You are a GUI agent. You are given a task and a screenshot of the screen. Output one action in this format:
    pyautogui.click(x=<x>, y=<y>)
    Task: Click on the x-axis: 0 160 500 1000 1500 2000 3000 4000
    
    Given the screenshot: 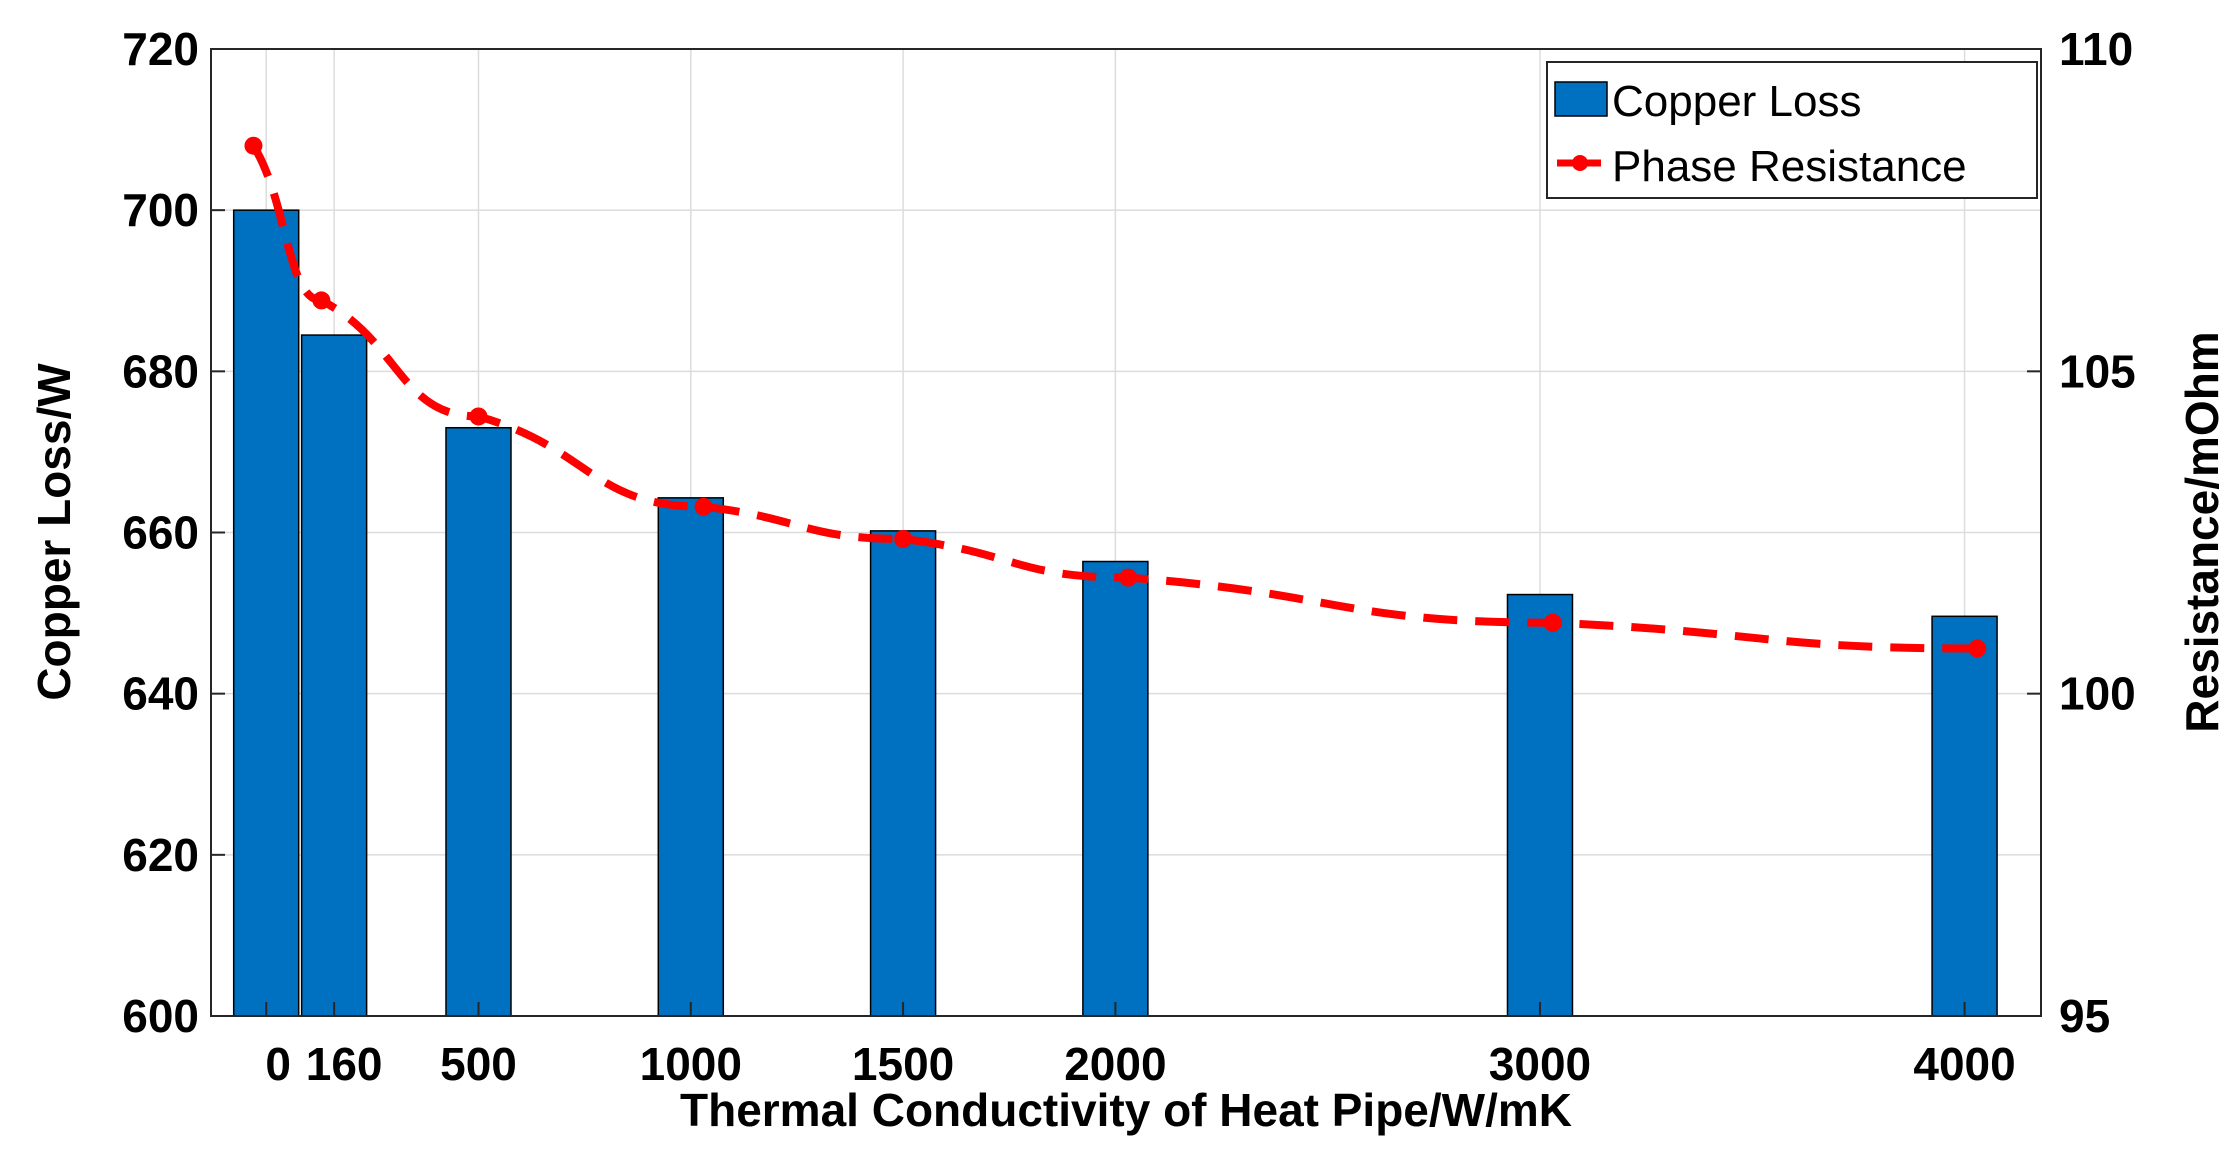 What is the action you would take?
    pyautogui.click(x=1140, y=1046)
    